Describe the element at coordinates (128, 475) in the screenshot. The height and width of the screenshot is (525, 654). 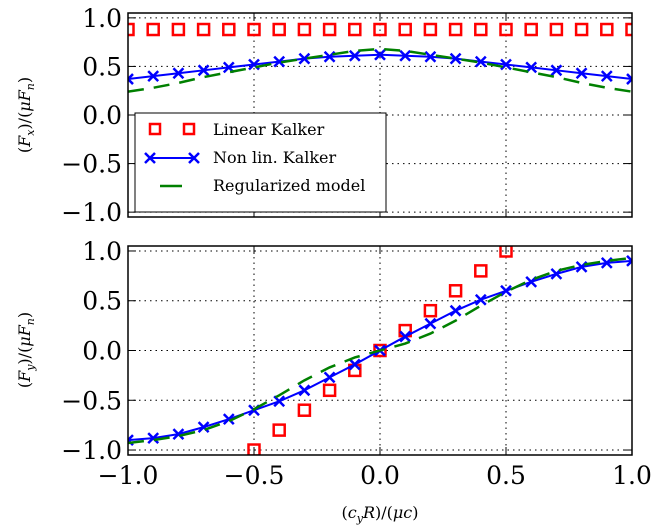
I see `x-tick-label: −1.0` at that location.